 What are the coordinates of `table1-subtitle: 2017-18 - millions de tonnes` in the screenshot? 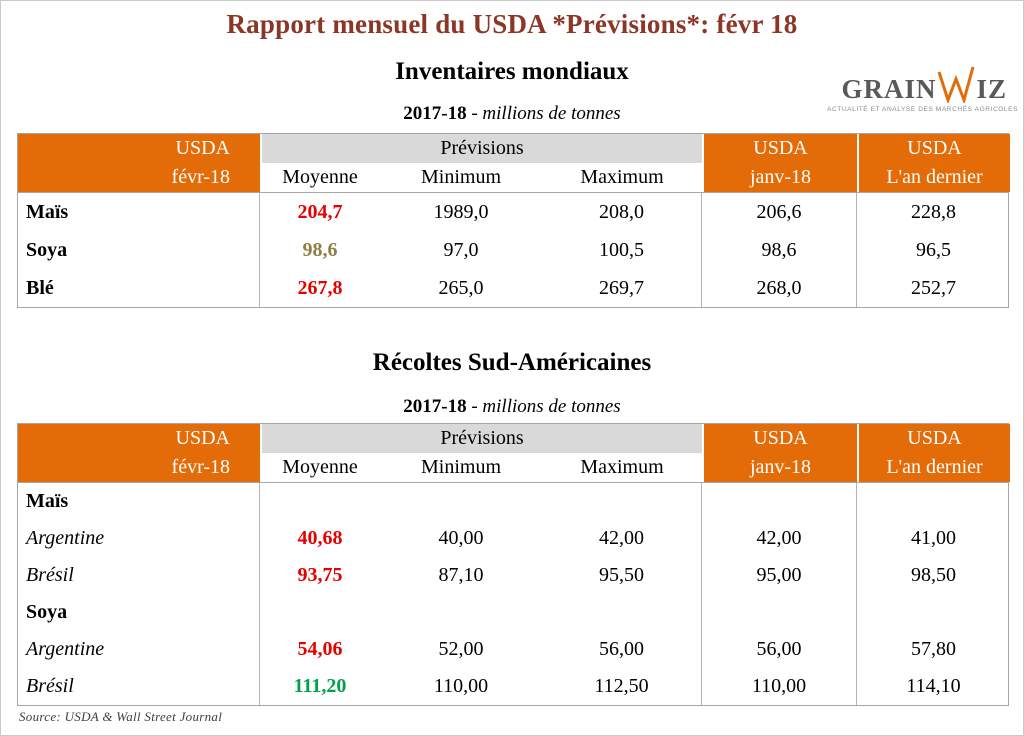 It's located at (512, 114).